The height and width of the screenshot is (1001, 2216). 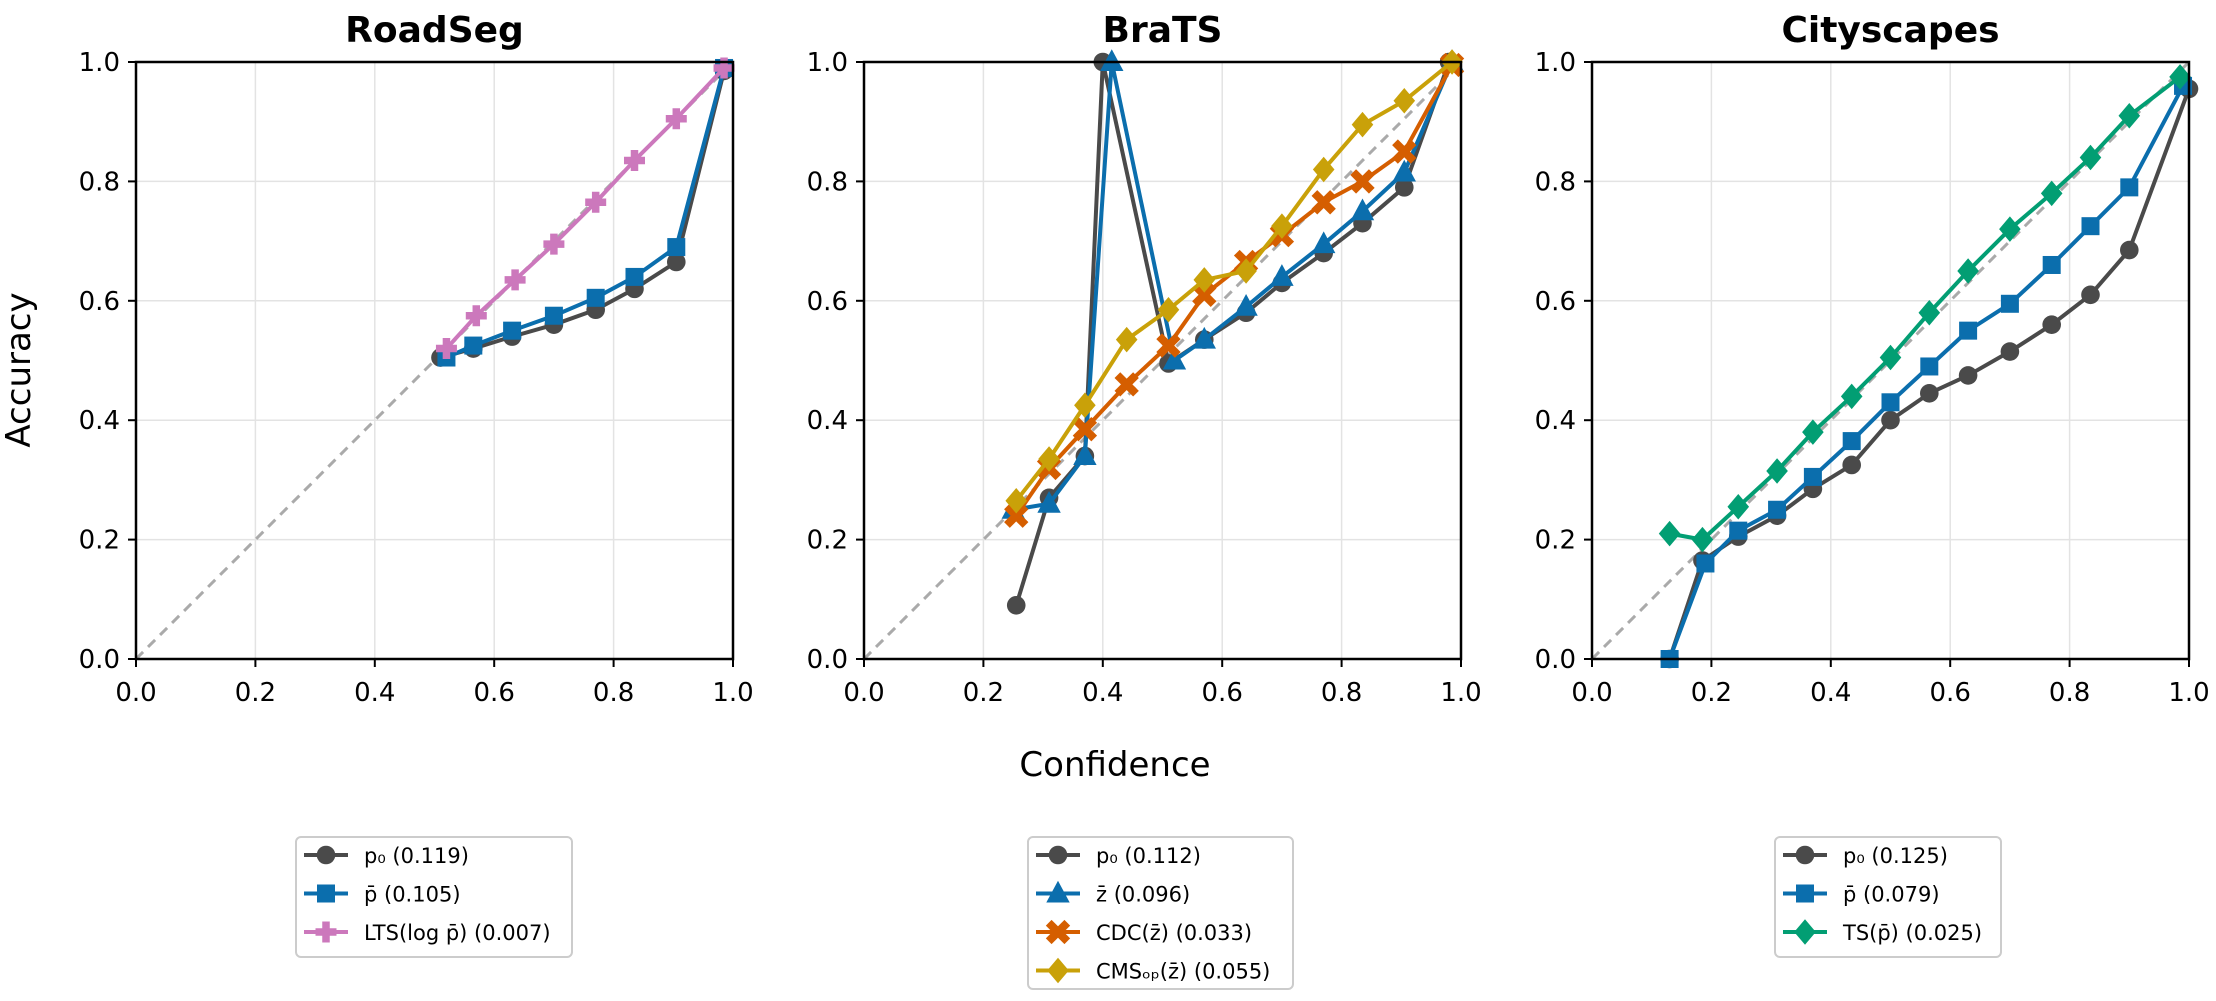 I want to click on legend-label-1: z̄ (0.096), so click(x=1143, y=895).